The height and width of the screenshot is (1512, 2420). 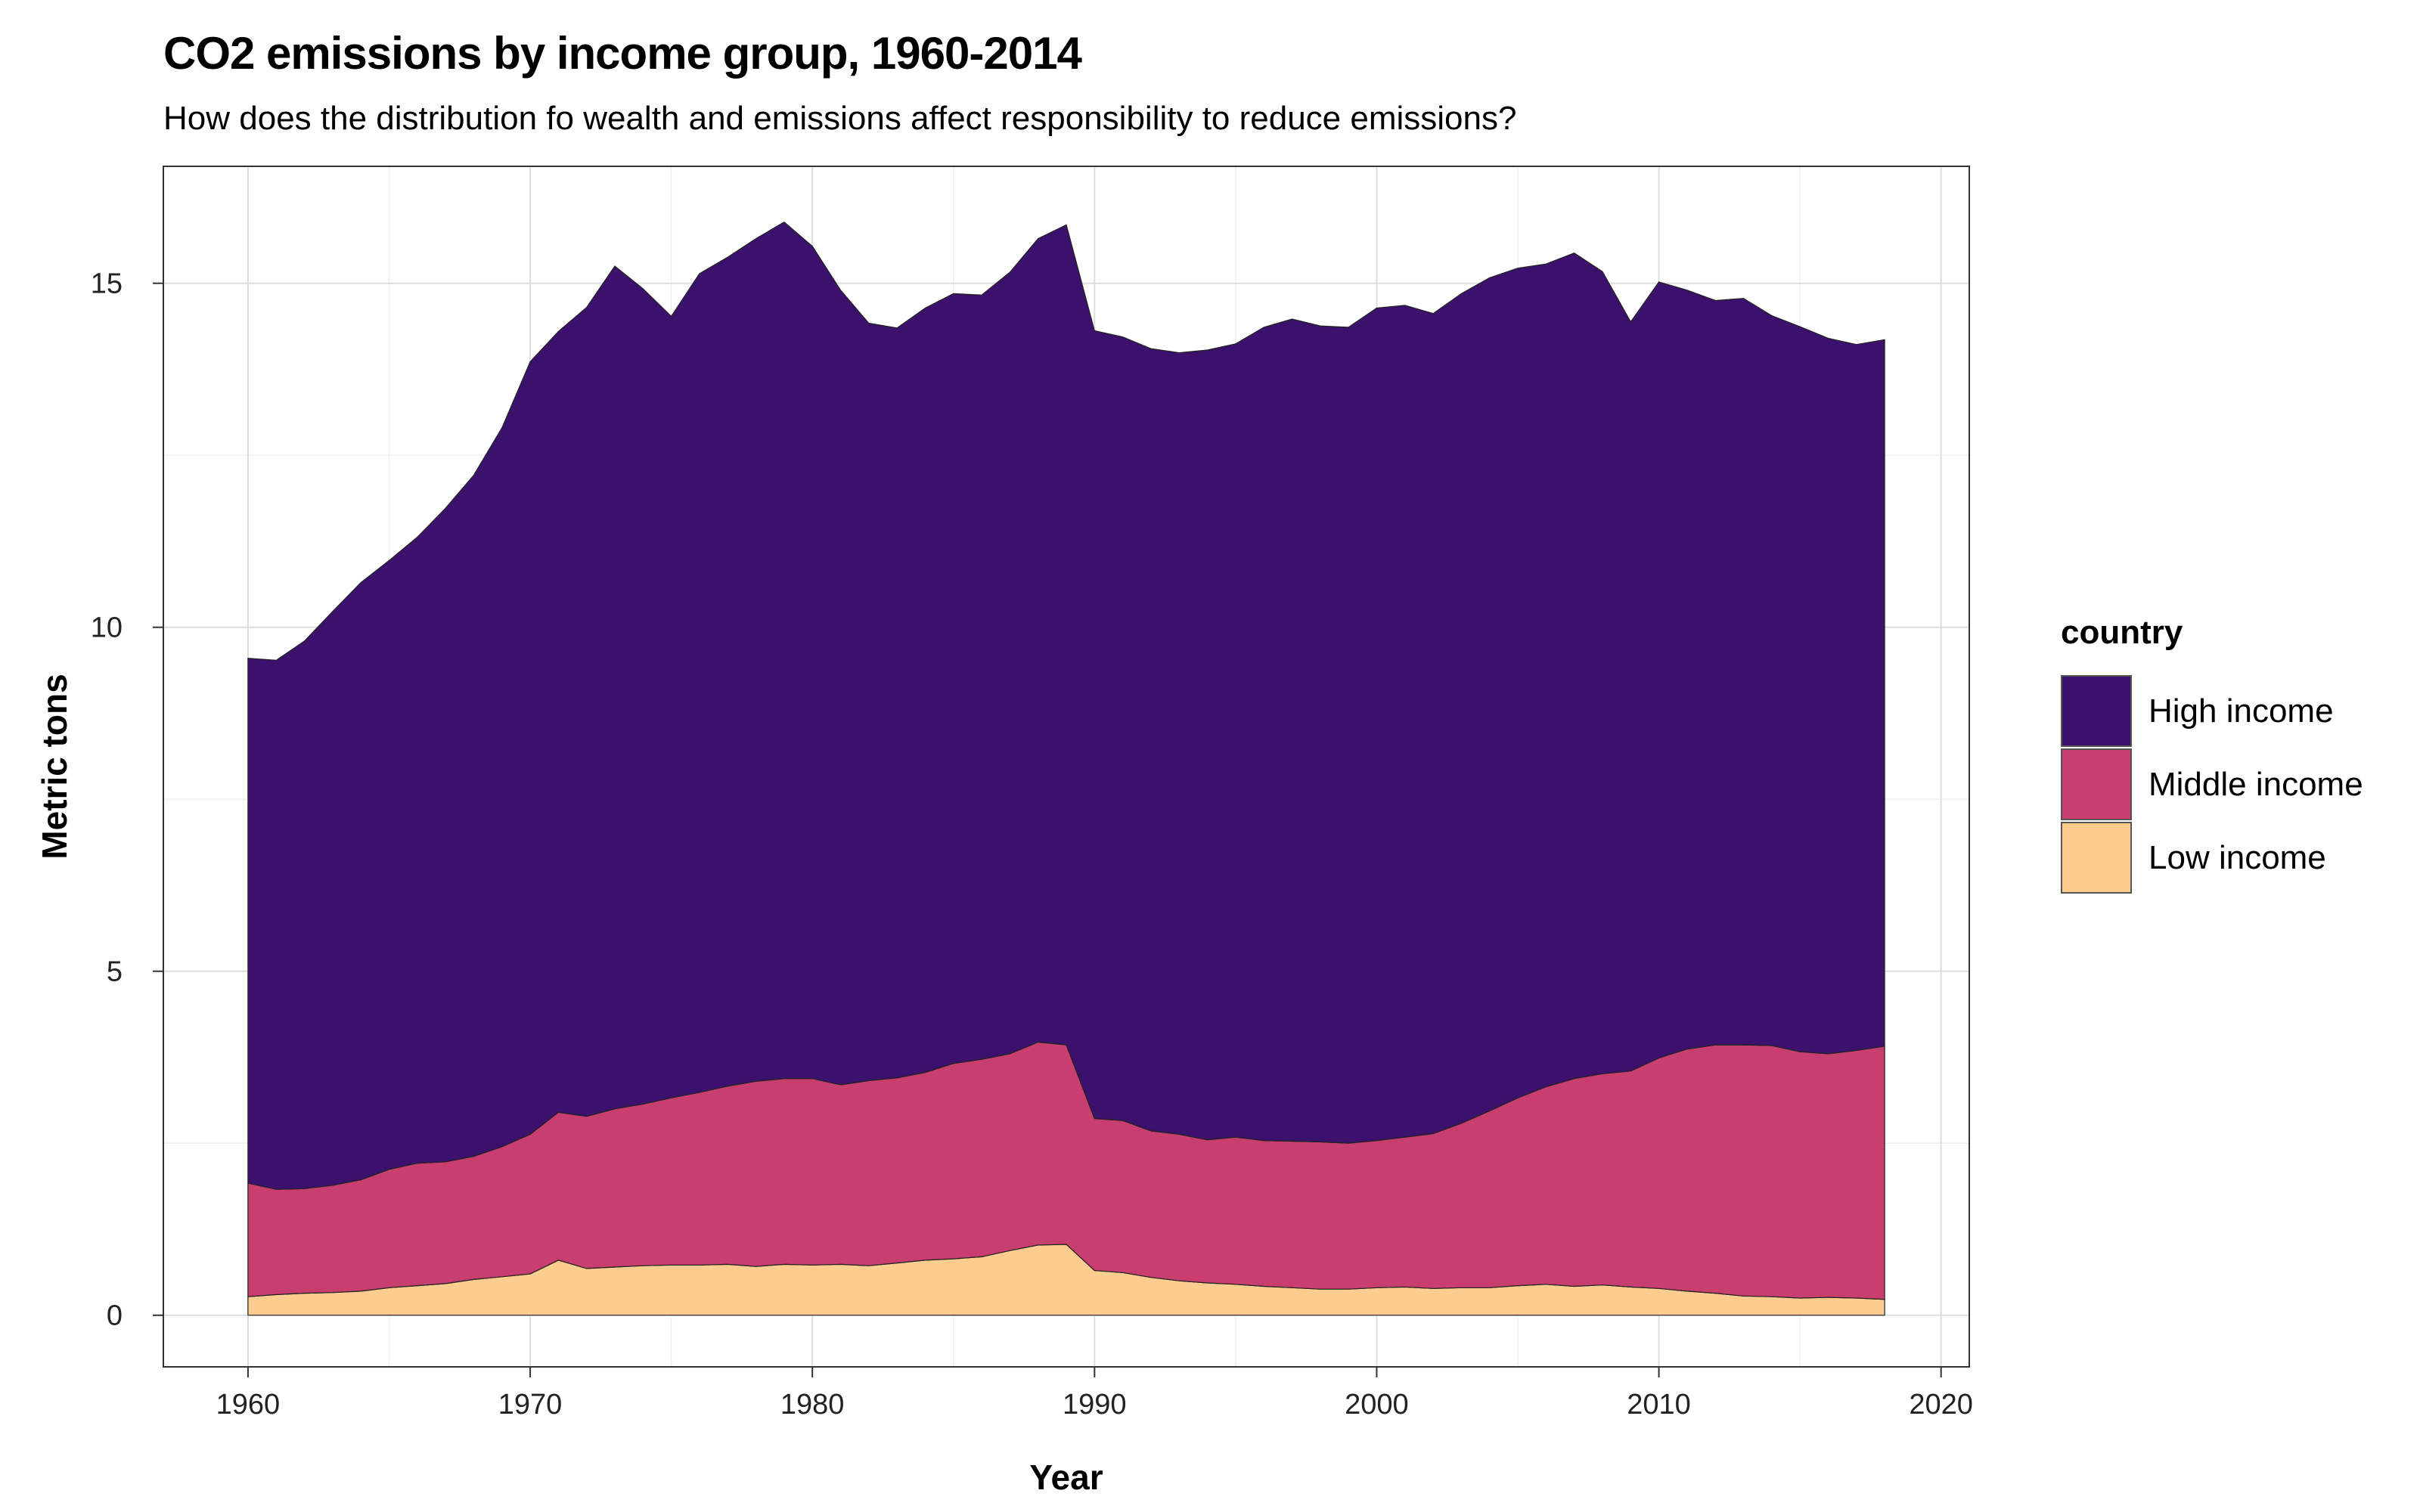 I want to click on legend-key-middle-income, so click(x=2096, y=784).